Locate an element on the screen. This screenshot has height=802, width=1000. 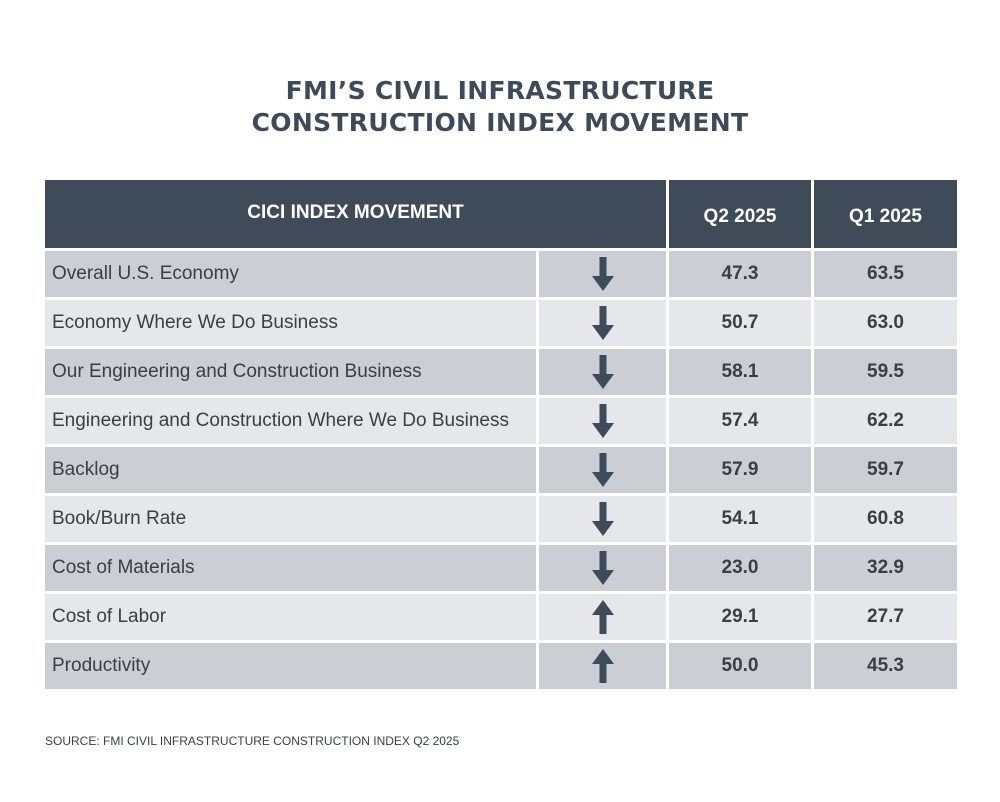
table-row: Economy Where We Do Business 50.7 63.0 is located at coordinates (501, 323).